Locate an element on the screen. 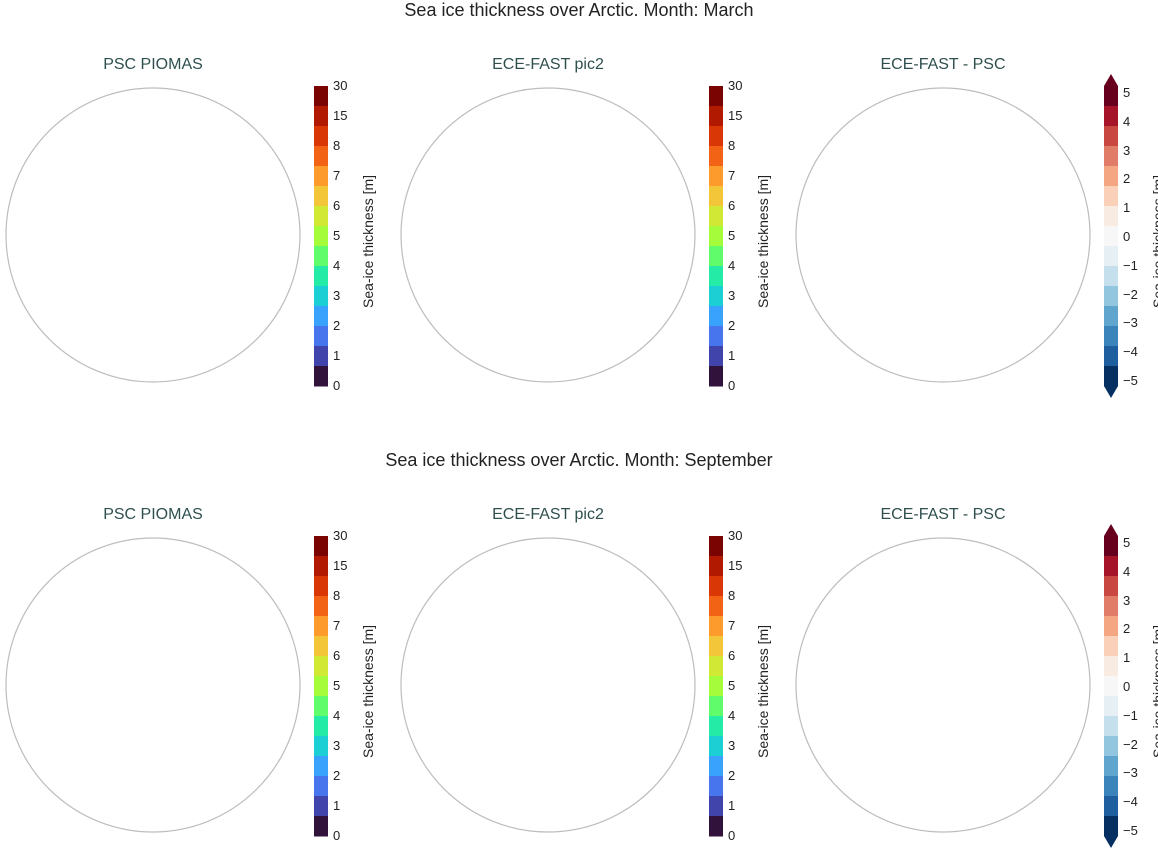 Image resolution: width=1158 pixels, height=853 pixels. colorbar is located at coordinates (1111, 686).